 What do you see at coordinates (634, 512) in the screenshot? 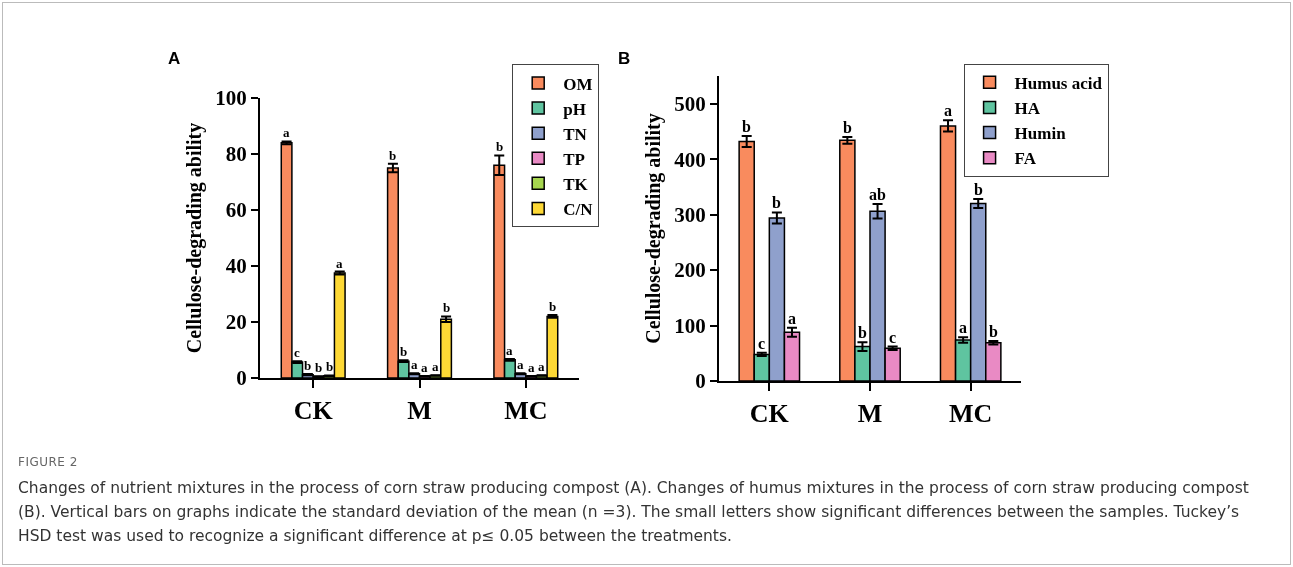
I see `text: Changes of nutrient mixtures in the process of corn straw producing compost (A). Changes of humus mixtures in the process of corn straw producing compost (B). Vertical bars on graphs indicate the standard deviation of the mean (n =3). The small letters show significant differences between the samples. Tuckey’s HSD test was used to recognize a significant difference at p≤ 0.05 between the treatments.` at bounding box center [634, 512].